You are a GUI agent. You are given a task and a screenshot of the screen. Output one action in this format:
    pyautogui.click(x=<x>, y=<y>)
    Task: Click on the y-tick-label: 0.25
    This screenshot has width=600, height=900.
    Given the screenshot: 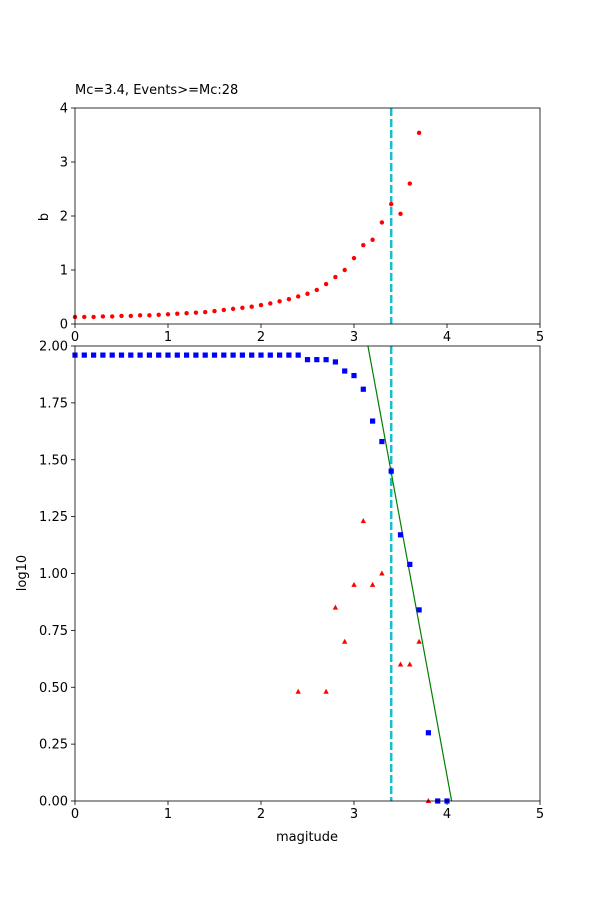 What is the action you would take?
    pyautogui.click(x=53, y=745)
    